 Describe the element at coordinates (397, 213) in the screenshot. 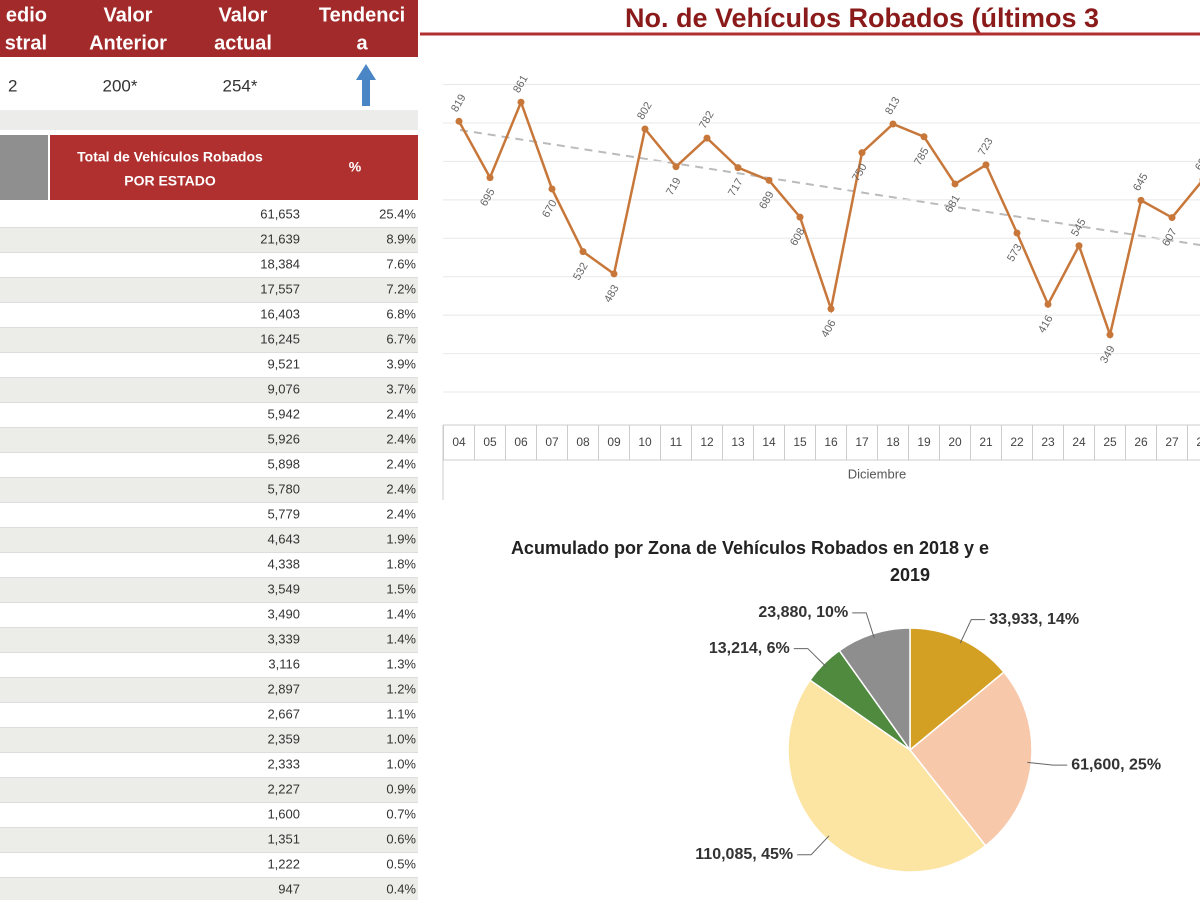

I see `cell-percent: 25.4%` at that location.